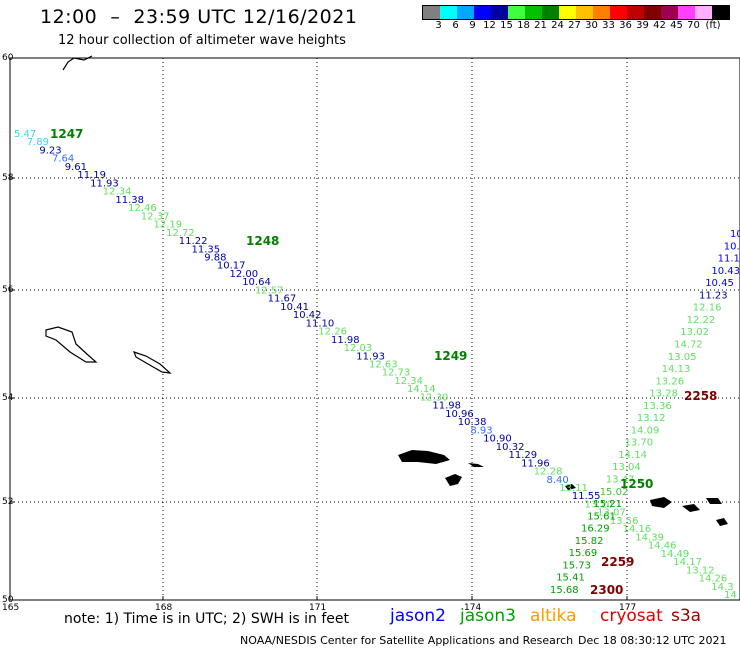  I want to click on legend-label: 15, so click(506, 25).